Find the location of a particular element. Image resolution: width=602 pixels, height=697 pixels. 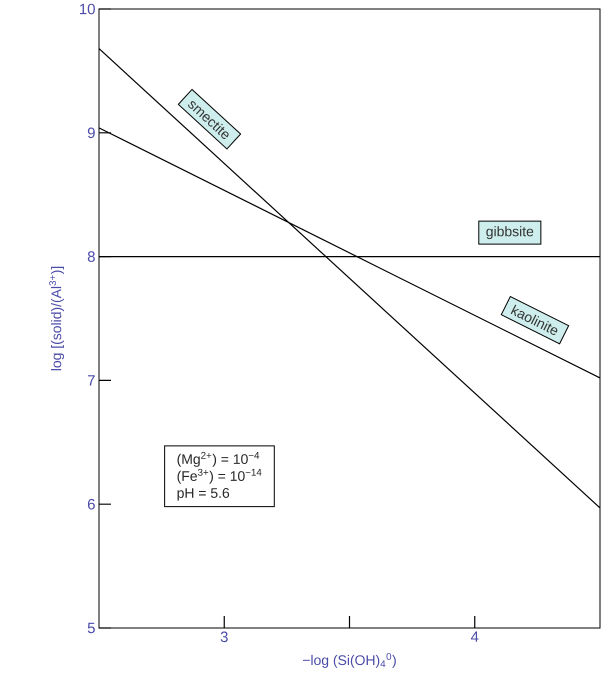

y-tick-label: 10 is located at coordinates (87, 9).